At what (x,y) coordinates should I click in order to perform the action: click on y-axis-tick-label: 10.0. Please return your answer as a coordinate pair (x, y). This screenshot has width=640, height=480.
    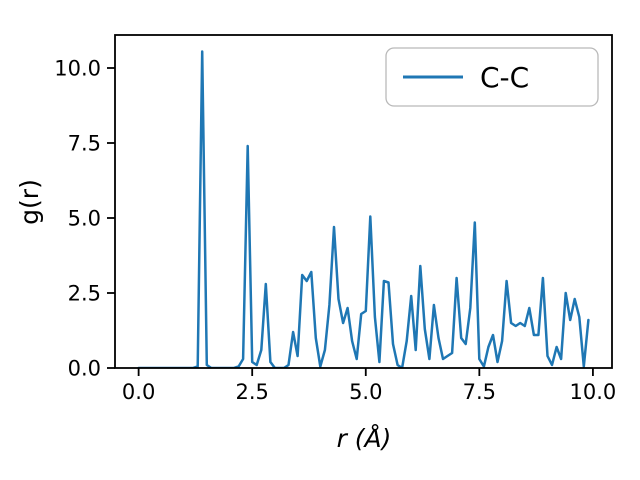
    Looking at the image, I should click on (77, 69).